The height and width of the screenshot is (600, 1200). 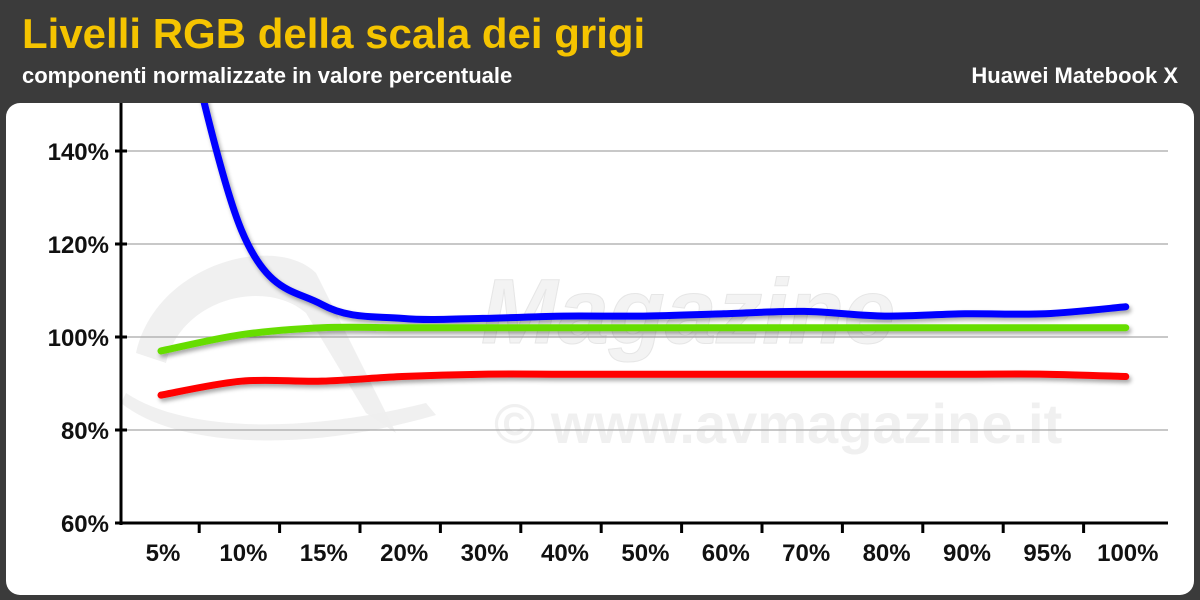 What do you see at coordinates (1074, 75) in the screenshot?
I see `device-name: Huawei Matebook X` at bounding box center [1074, 75].